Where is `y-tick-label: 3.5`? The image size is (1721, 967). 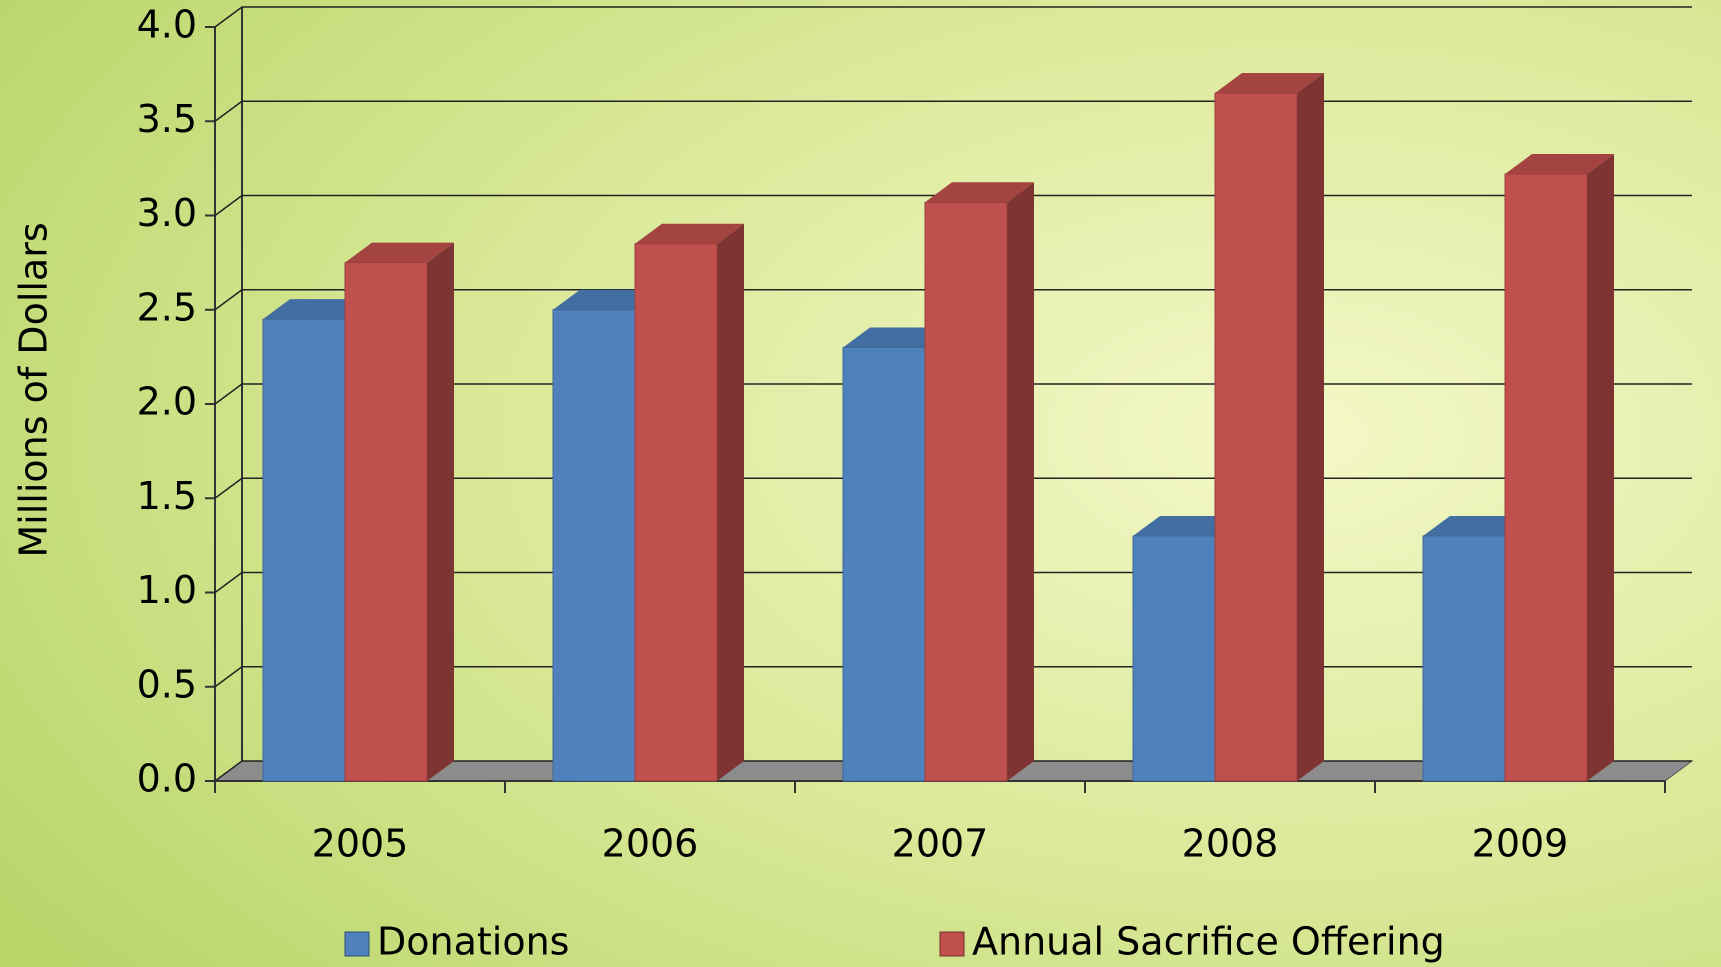 y-tick-label: 3.5 is located at coordinates (167, 119).